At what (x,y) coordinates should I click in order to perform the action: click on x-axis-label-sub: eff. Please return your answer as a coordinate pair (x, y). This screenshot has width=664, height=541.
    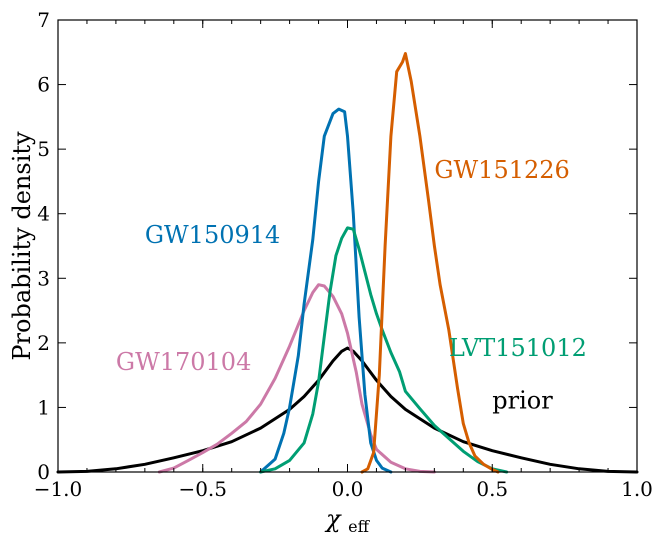
    Looking at the image, I should click on (359, 526).